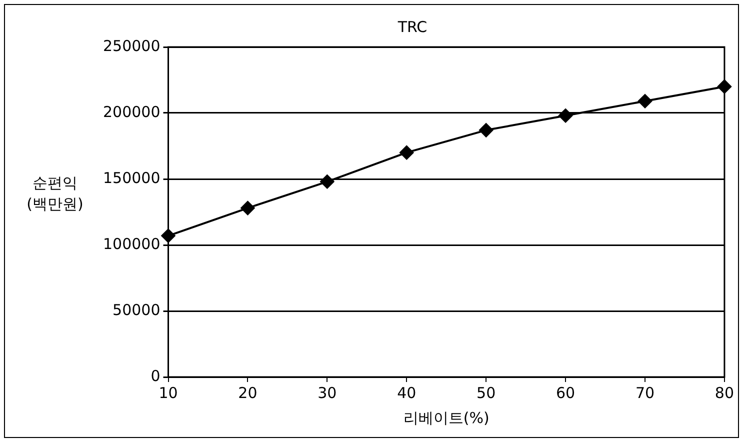  What do you see at coordinates (566, 393) in the screenshot?
I see `x-tick-label: 60` at bounding box center [566, 393].